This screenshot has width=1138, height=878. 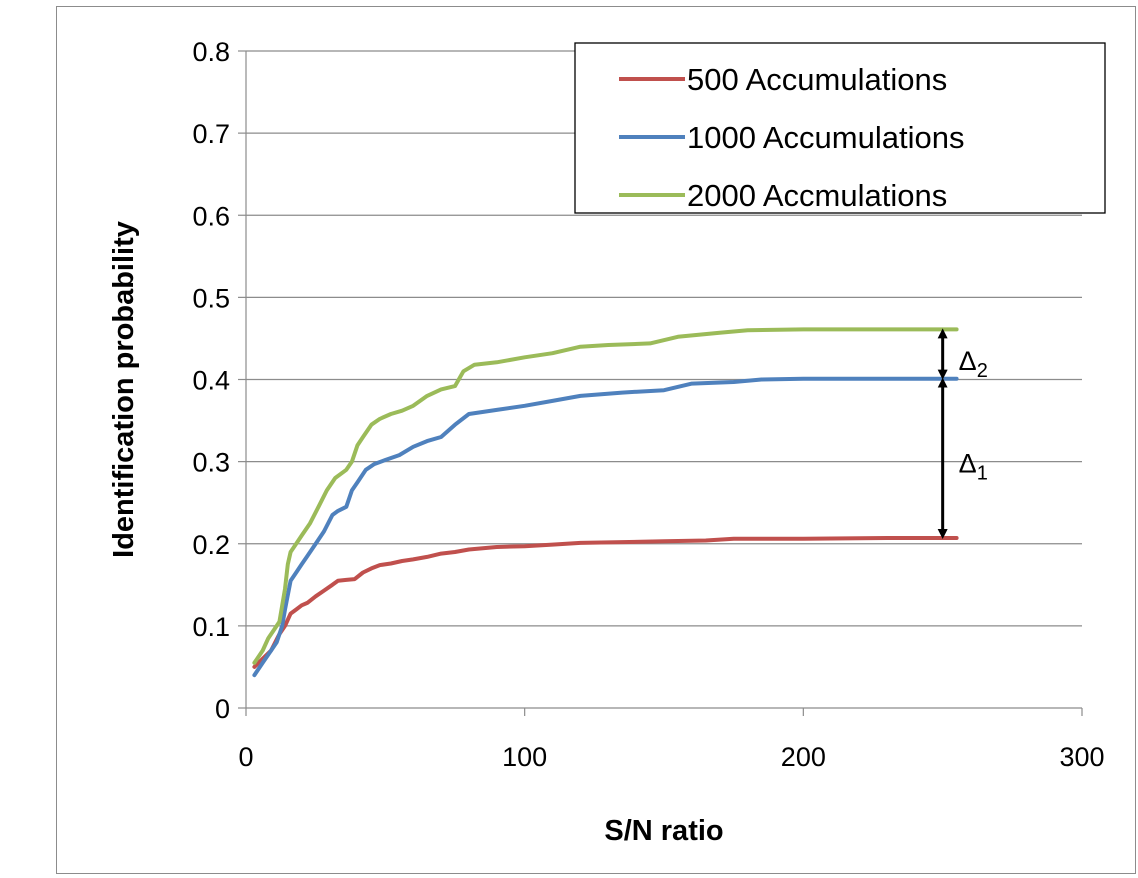 I want to click on y-tick-label: 0.8, so click(x=211, y=52).